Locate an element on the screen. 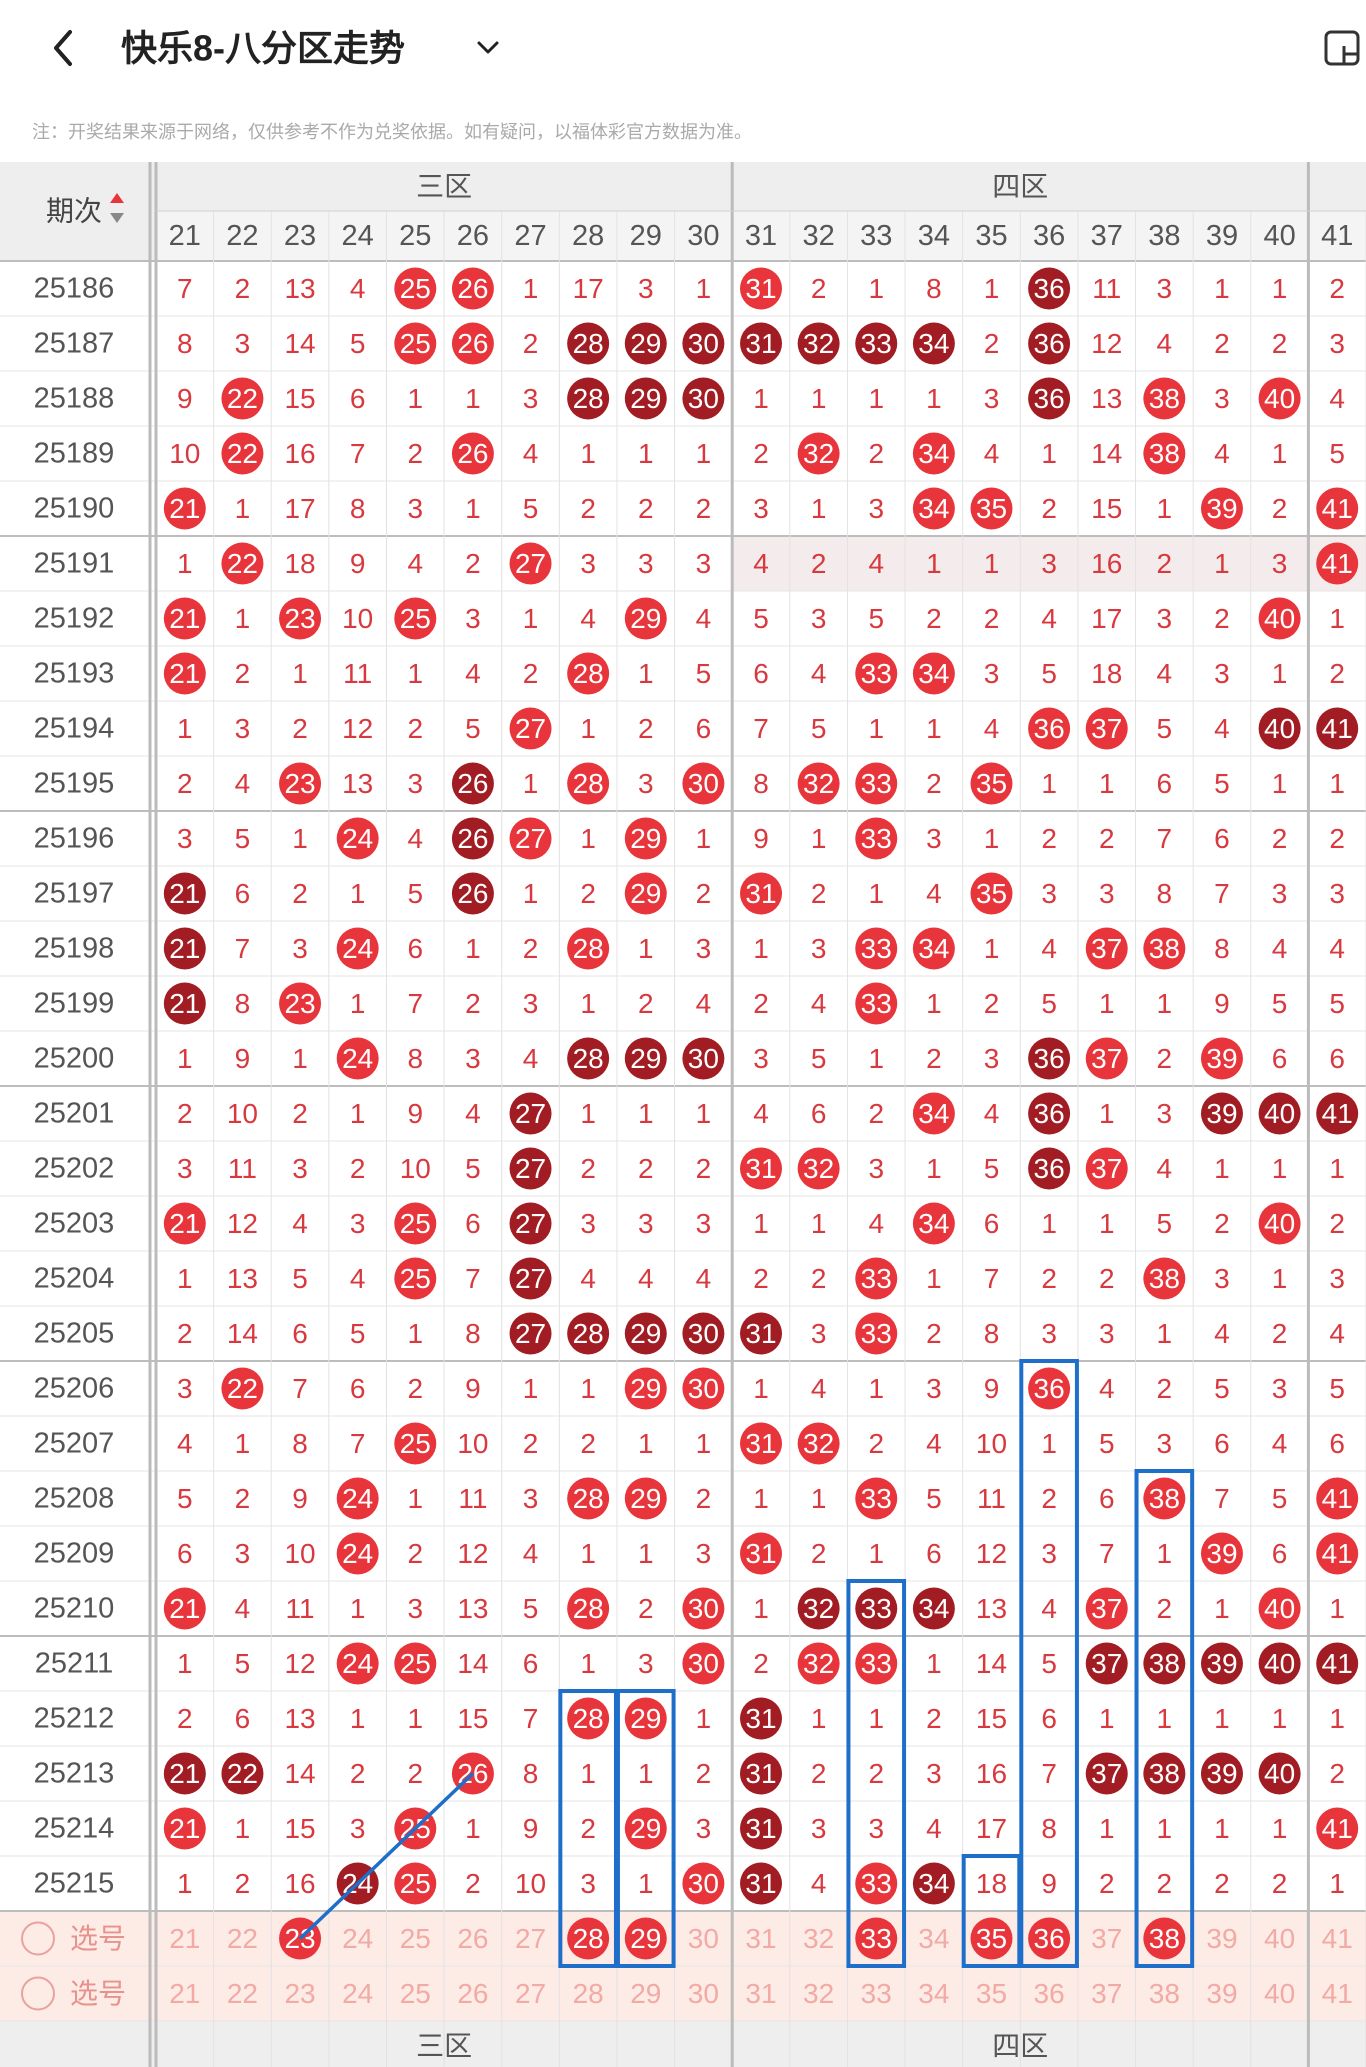 Image resolution: width=1366 pixels, height=2067 pixels. cell-value: 21 is located at coordinates (184, 508).